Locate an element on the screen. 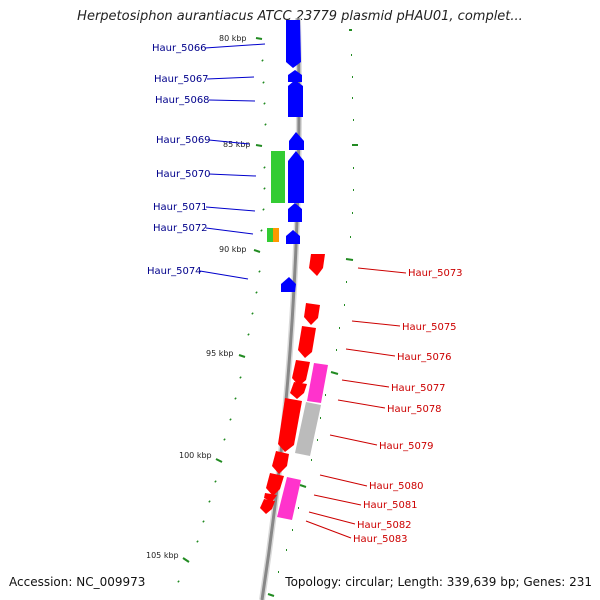  gene-label: Haur_5069 is located at coordinates (183, 140).